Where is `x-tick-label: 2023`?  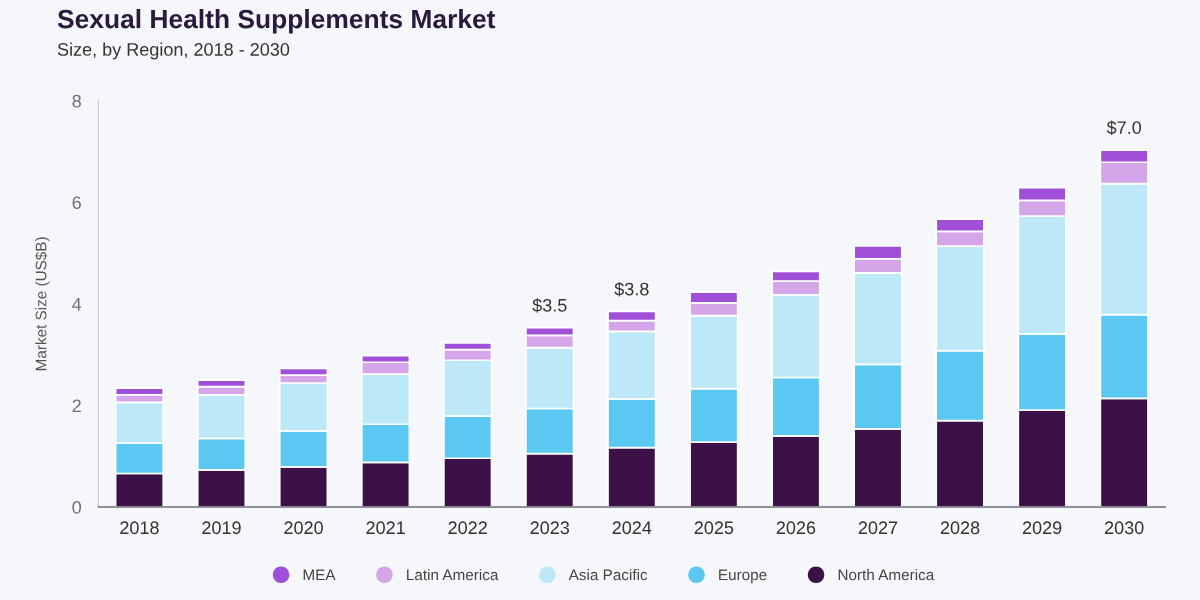 x-tick-label: 2023 is located at coordinates (550, 528).